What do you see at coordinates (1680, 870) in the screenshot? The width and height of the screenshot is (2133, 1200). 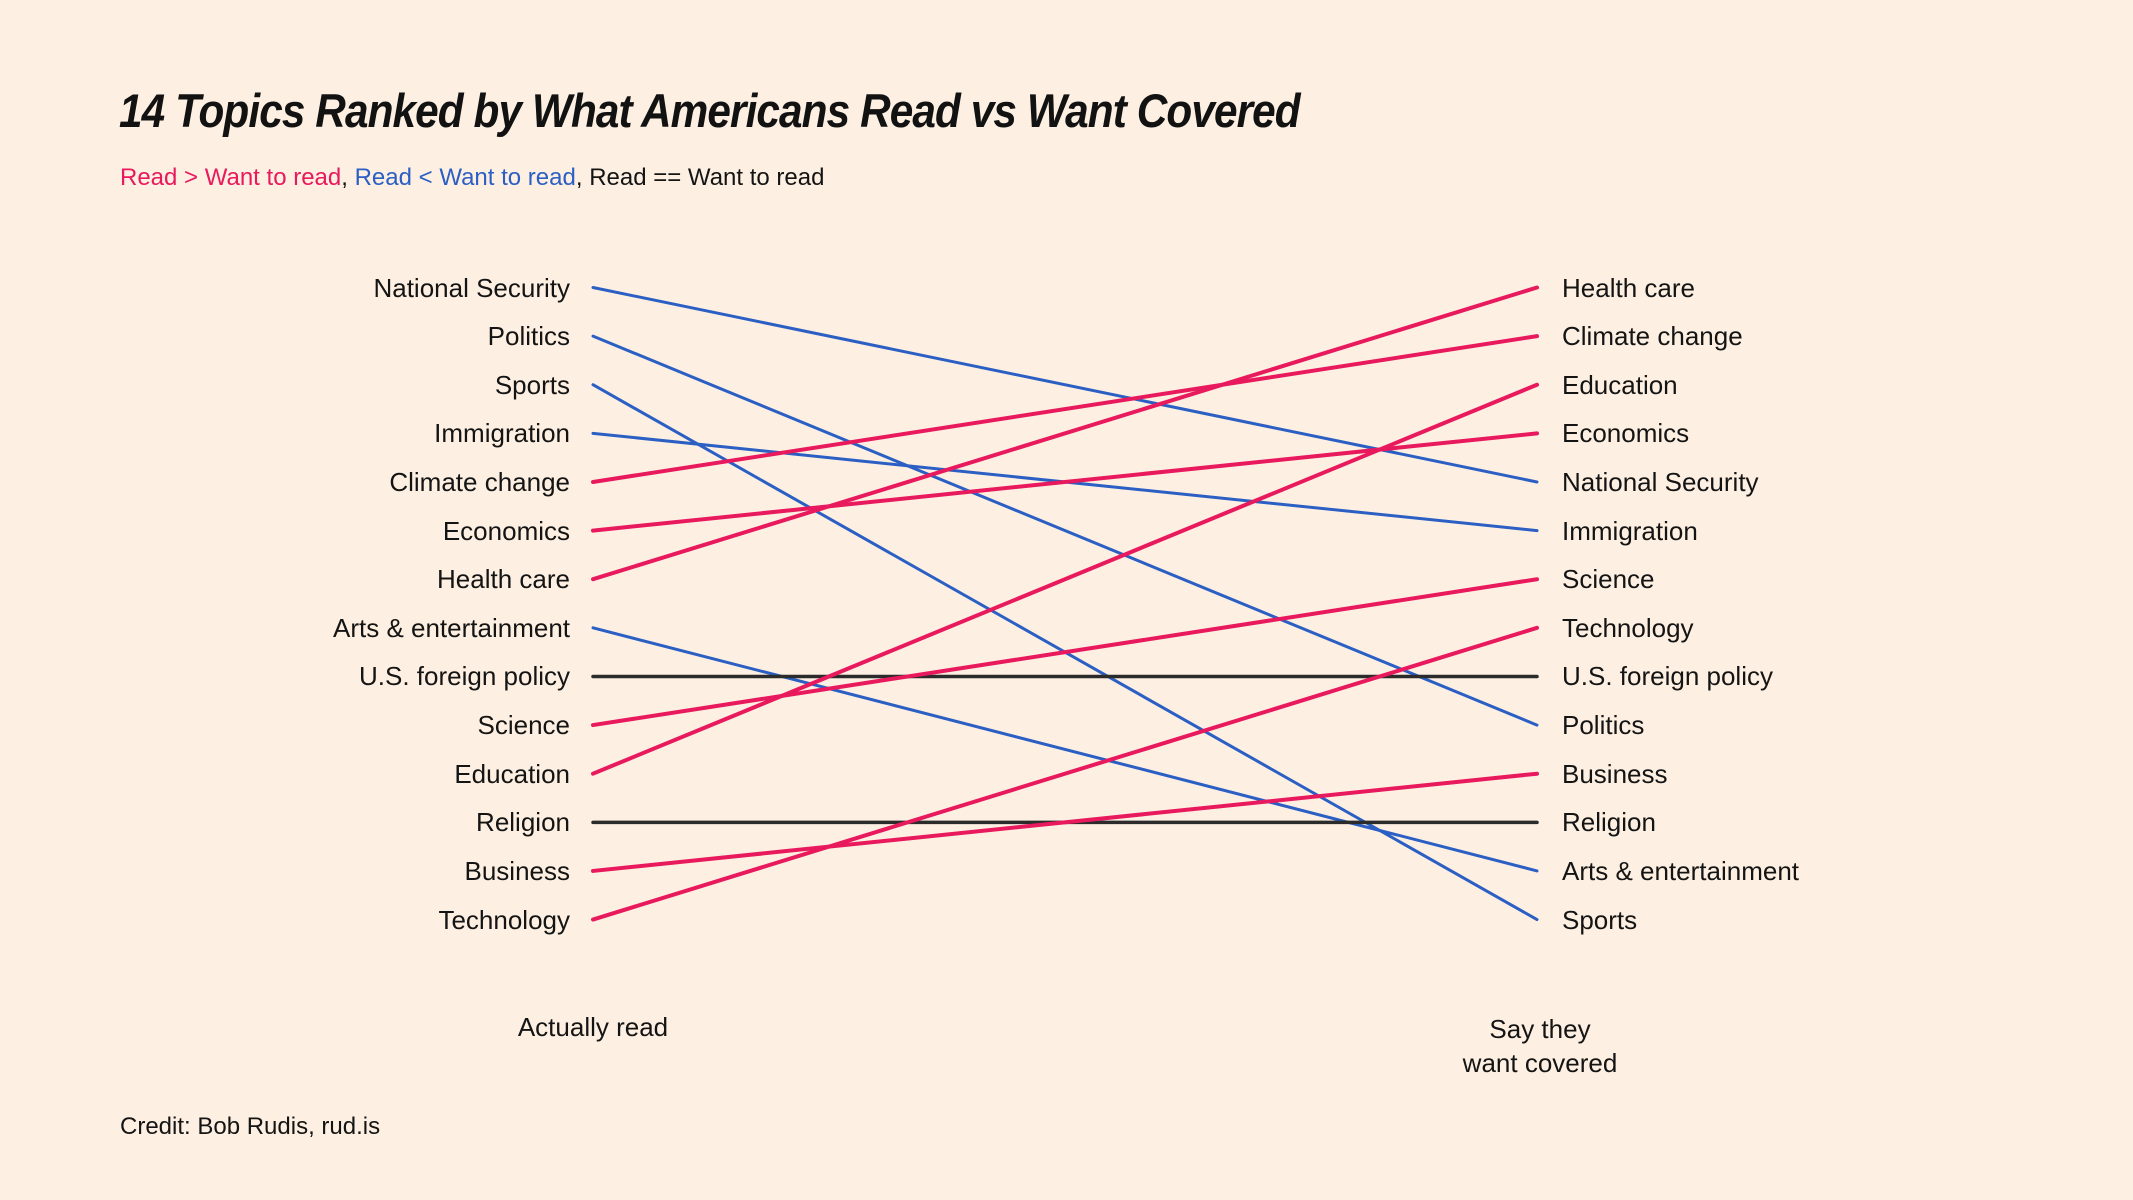 I see `right-topic-label-arts-entertainment: Arts & entertainment` at bounding box center [1680, 870].